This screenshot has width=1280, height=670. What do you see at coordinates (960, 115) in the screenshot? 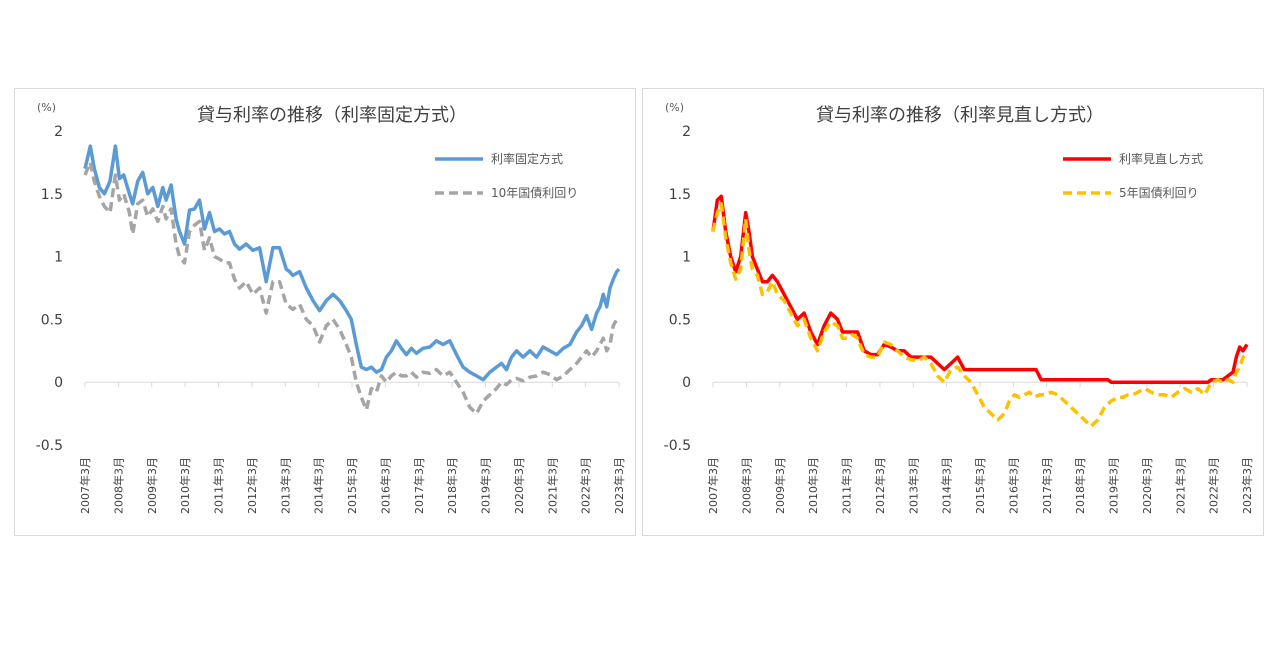
I see `chart-title: 貸与利率の推移（利率見直し方式）` at bounding box center [960, 115].